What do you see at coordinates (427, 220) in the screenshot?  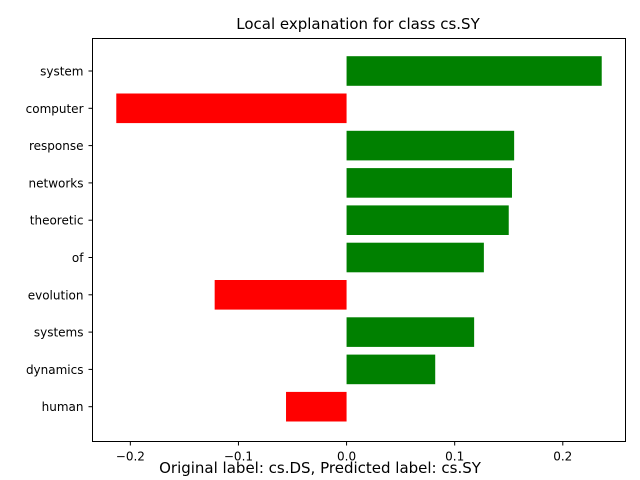 I see `bar-theoretic` at bounding box center [427, 220].